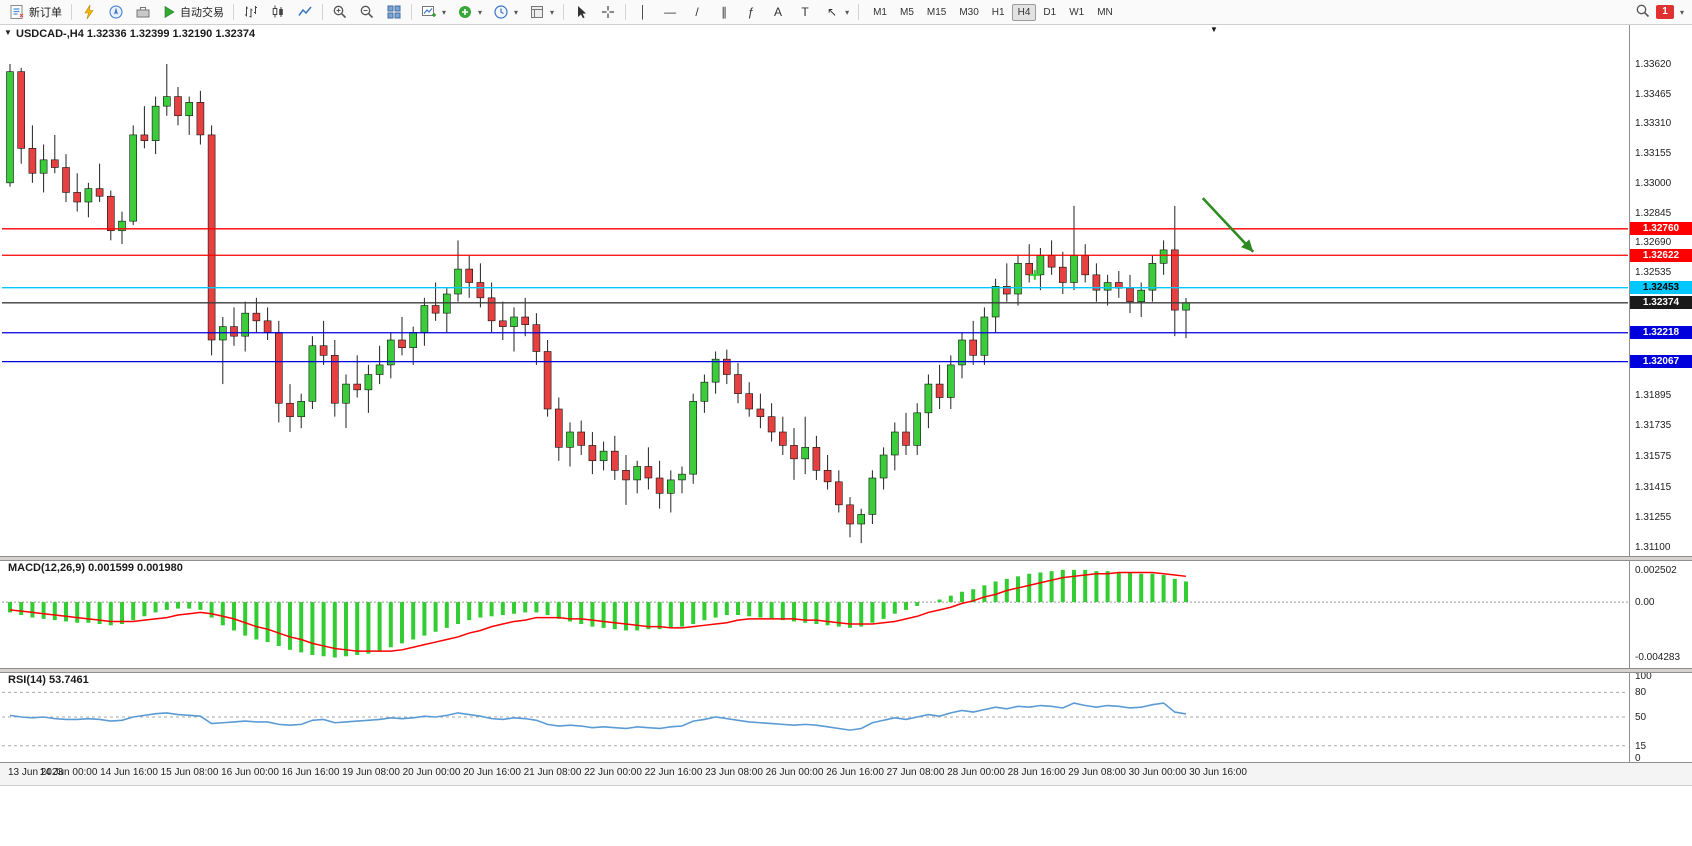  Describe the element at coordinates (1661, 362) in the screenshot. I see `price-line-badge: 1.32067` at that location.